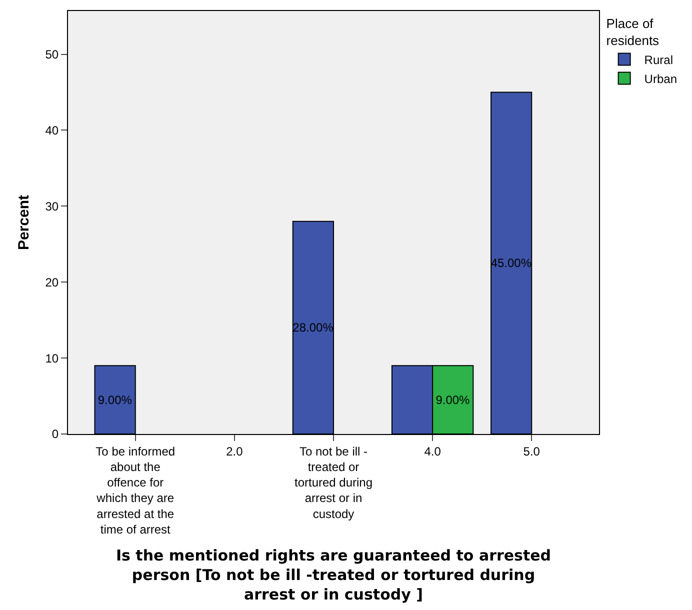  Describe the element at coordinates (52, 54) in the screenshot. I see `y-tick-label: 50` at that location.